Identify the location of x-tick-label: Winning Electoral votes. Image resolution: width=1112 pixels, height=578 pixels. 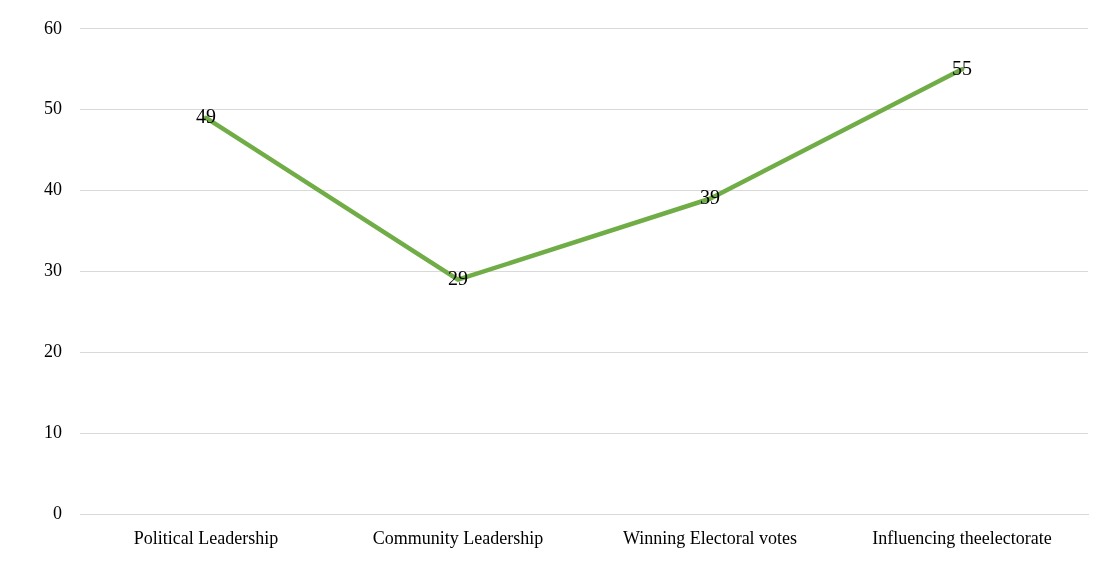
(710, 537).